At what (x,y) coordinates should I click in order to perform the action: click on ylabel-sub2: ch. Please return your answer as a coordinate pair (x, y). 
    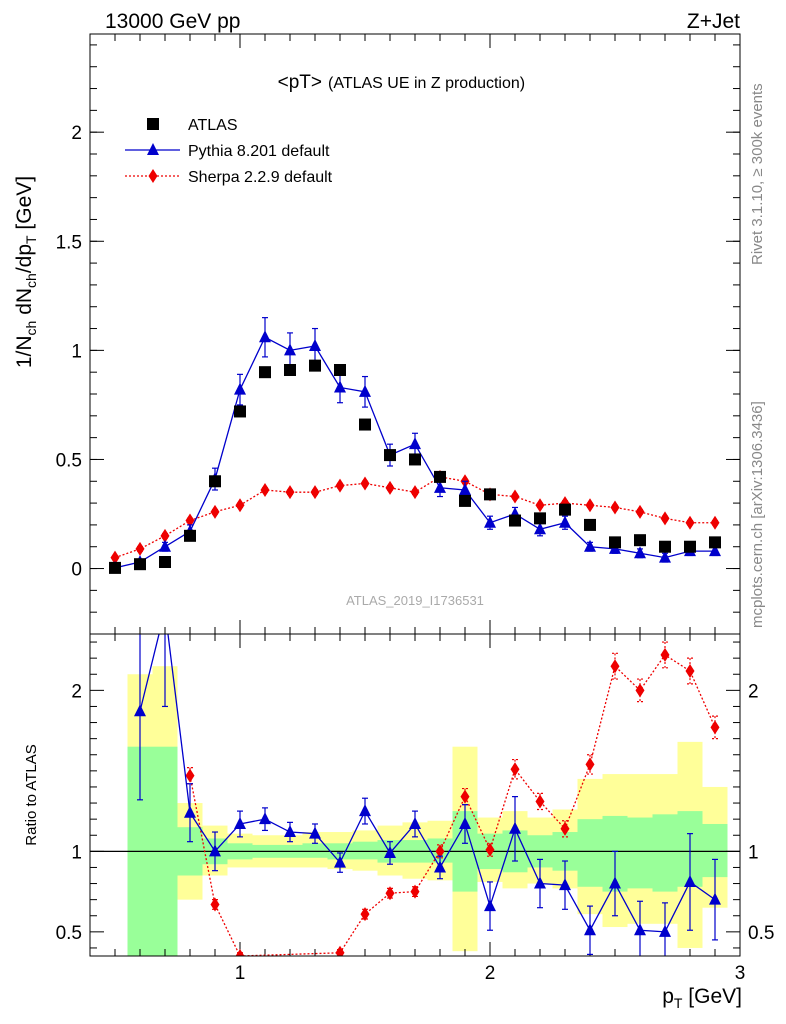
    Looking at the image, I should click on (31, 280).